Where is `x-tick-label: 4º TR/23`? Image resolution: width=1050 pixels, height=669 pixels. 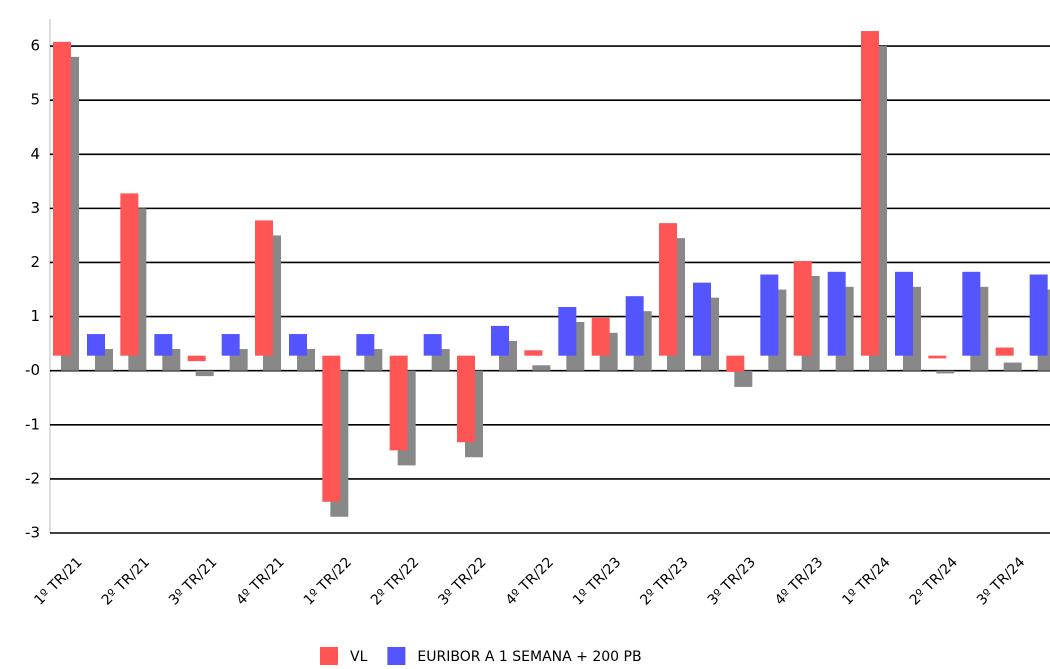
x-tick-label: 4º TR/23 is located at coordinates (799, 581).